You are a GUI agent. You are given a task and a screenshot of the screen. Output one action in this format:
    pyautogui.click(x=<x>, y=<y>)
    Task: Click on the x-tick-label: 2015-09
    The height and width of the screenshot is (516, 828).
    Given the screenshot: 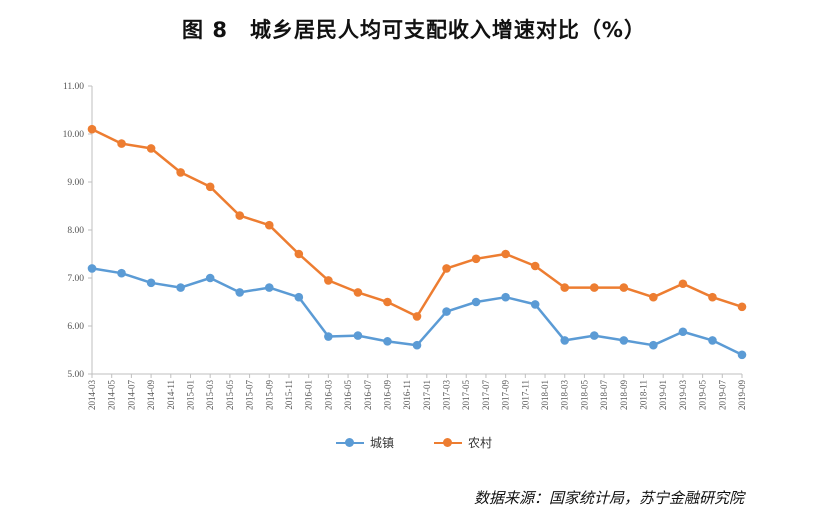 What is the action you would take?
    pyautogui.click(x=269, y=395)
    